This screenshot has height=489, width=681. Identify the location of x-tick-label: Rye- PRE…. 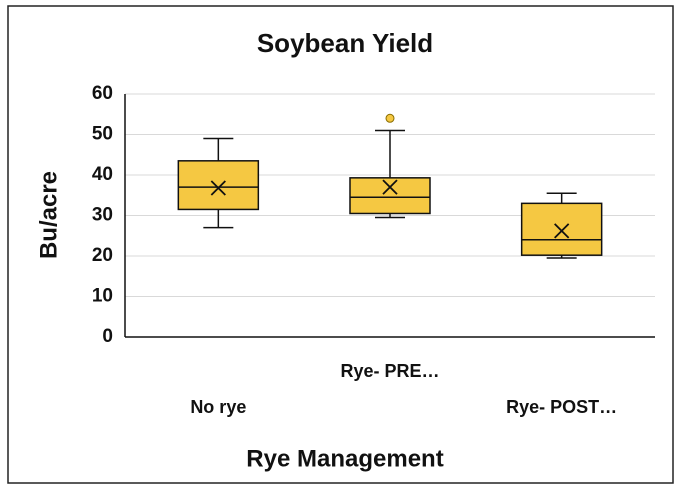
(389, 371).